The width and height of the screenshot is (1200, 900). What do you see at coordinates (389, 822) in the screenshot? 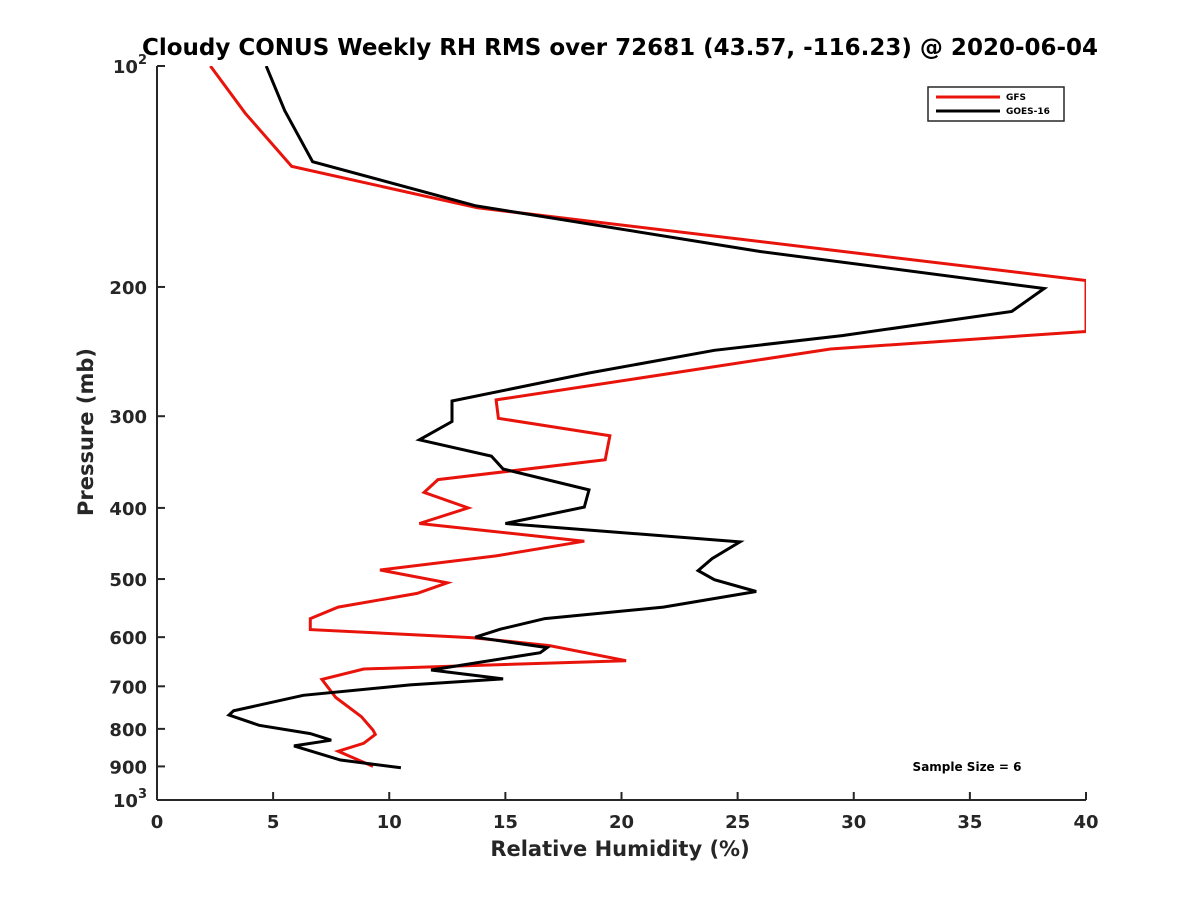
I see `x-tick-label: 10` at bounding box center [389, 822].